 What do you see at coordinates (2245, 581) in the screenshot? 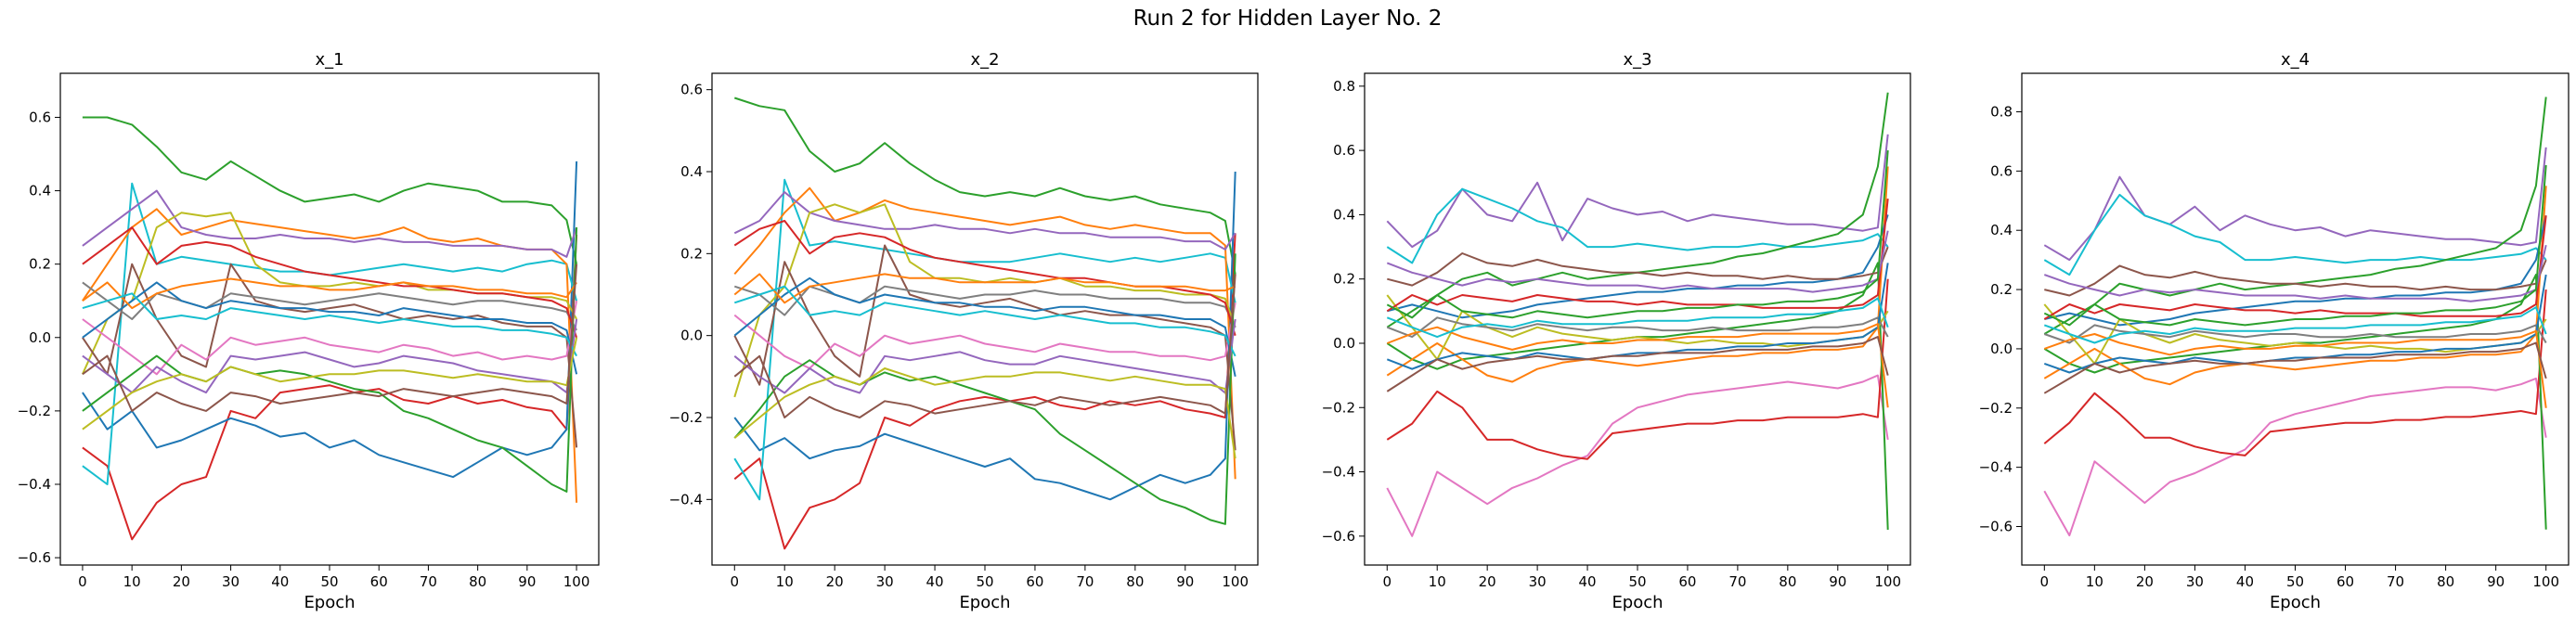
I see `x-tick-label: 40` at bounding box center [2245, 581].